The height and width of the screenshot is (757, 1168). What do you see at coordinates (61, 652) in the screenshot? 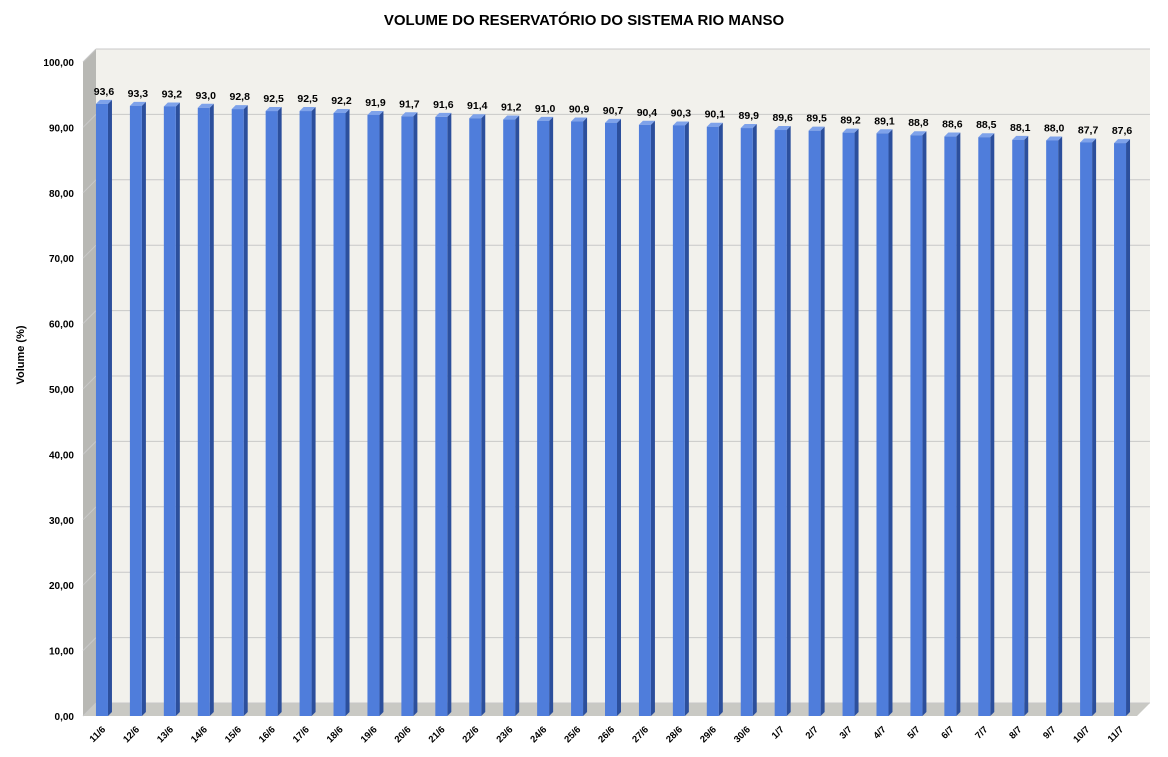
I see `y-tick-label: 10,00` at bounding box center [61, 652].